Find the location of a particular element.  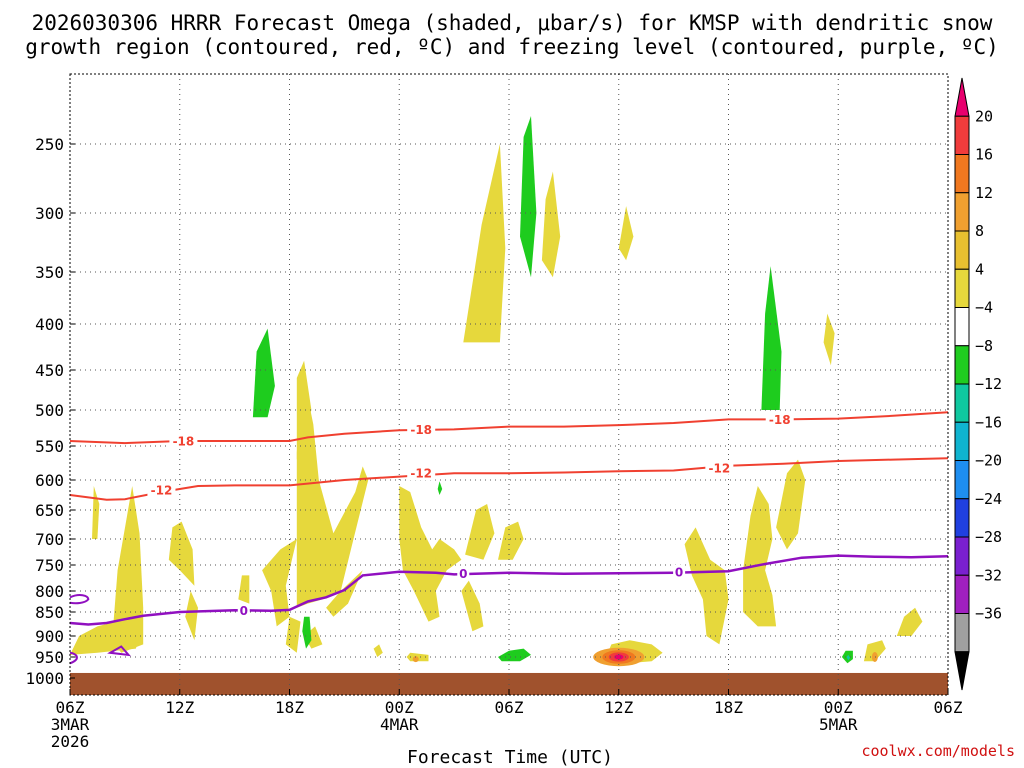

y-tick-500: 500 is located at coordinates (49, 410).